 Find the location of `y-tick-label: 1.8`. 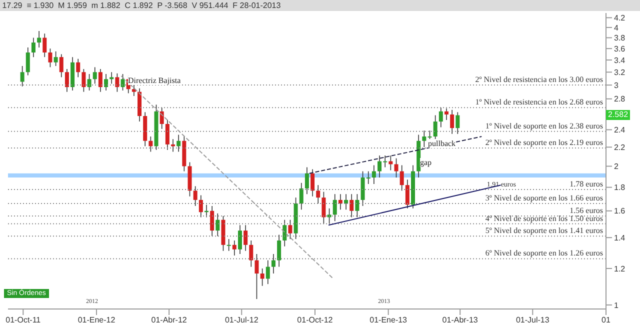

y-tick-label: 1.8 is located at coordinates (620, 187).